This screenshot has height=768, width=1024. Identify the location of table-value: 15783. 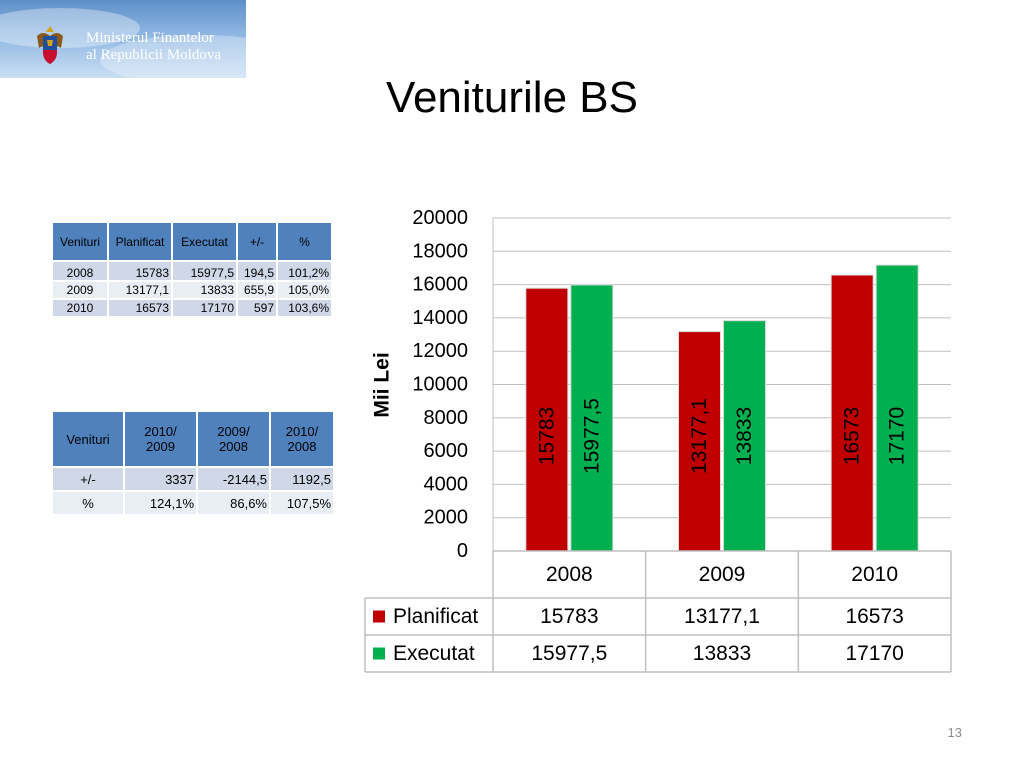
(569, 616).